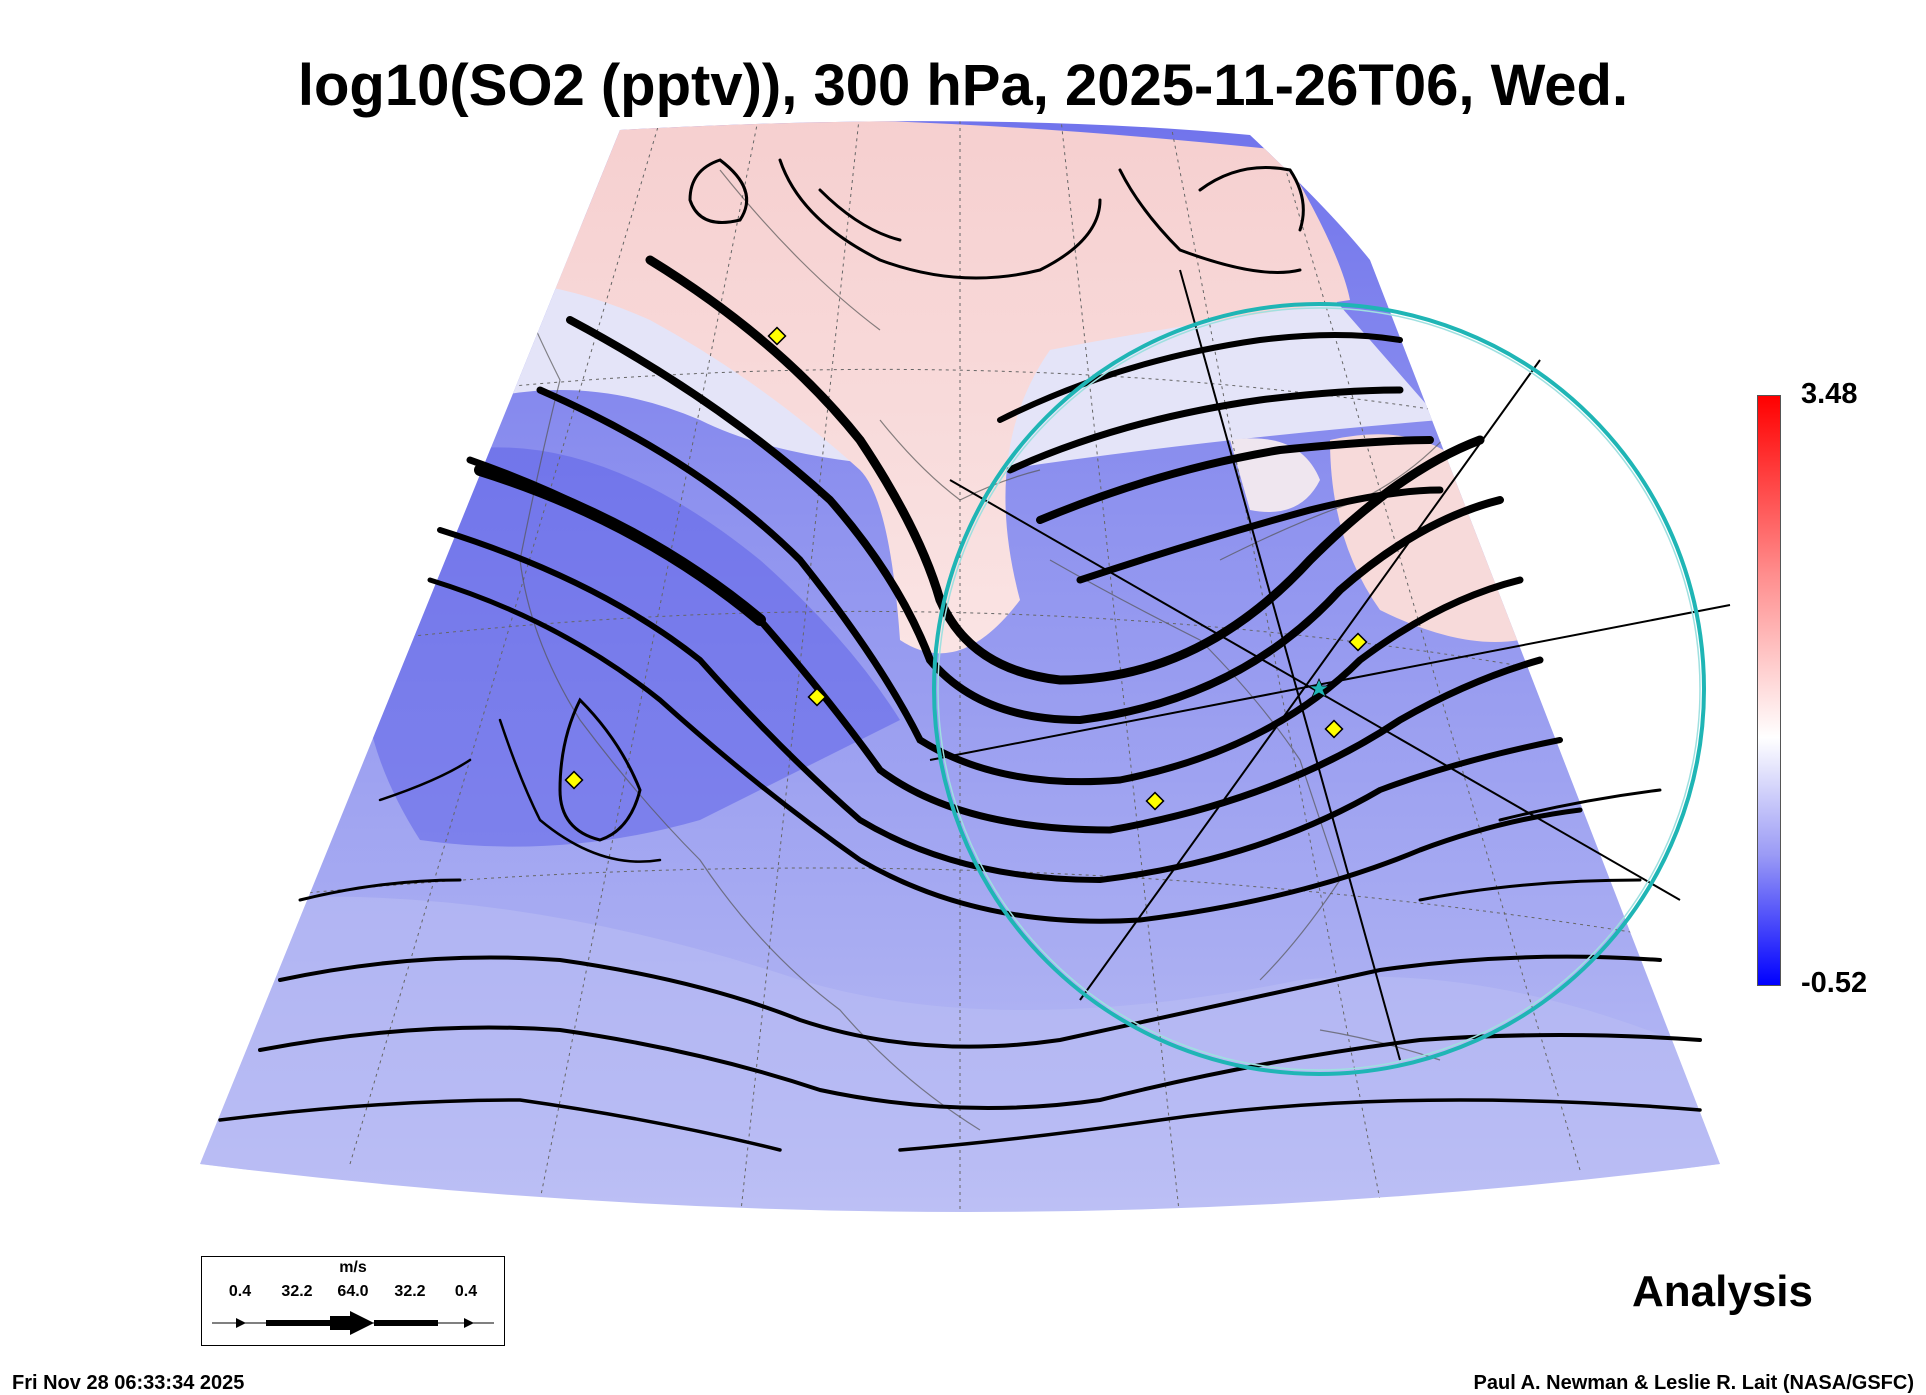 The width and height of the screenshot is (1926, 1395). What do you see at coordinates (1834, 983) in the screenshot?
I see `colorbar-min-label: -0.52` at bounding box center [1834, 983].